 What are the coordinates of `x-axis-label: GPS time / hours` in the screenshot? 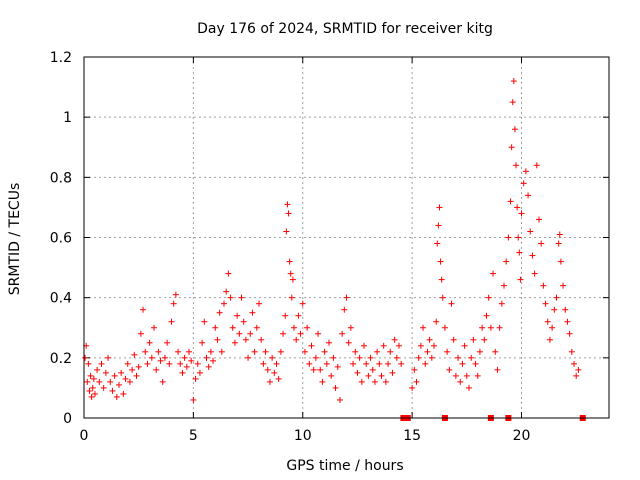 It's located at (344, 466).